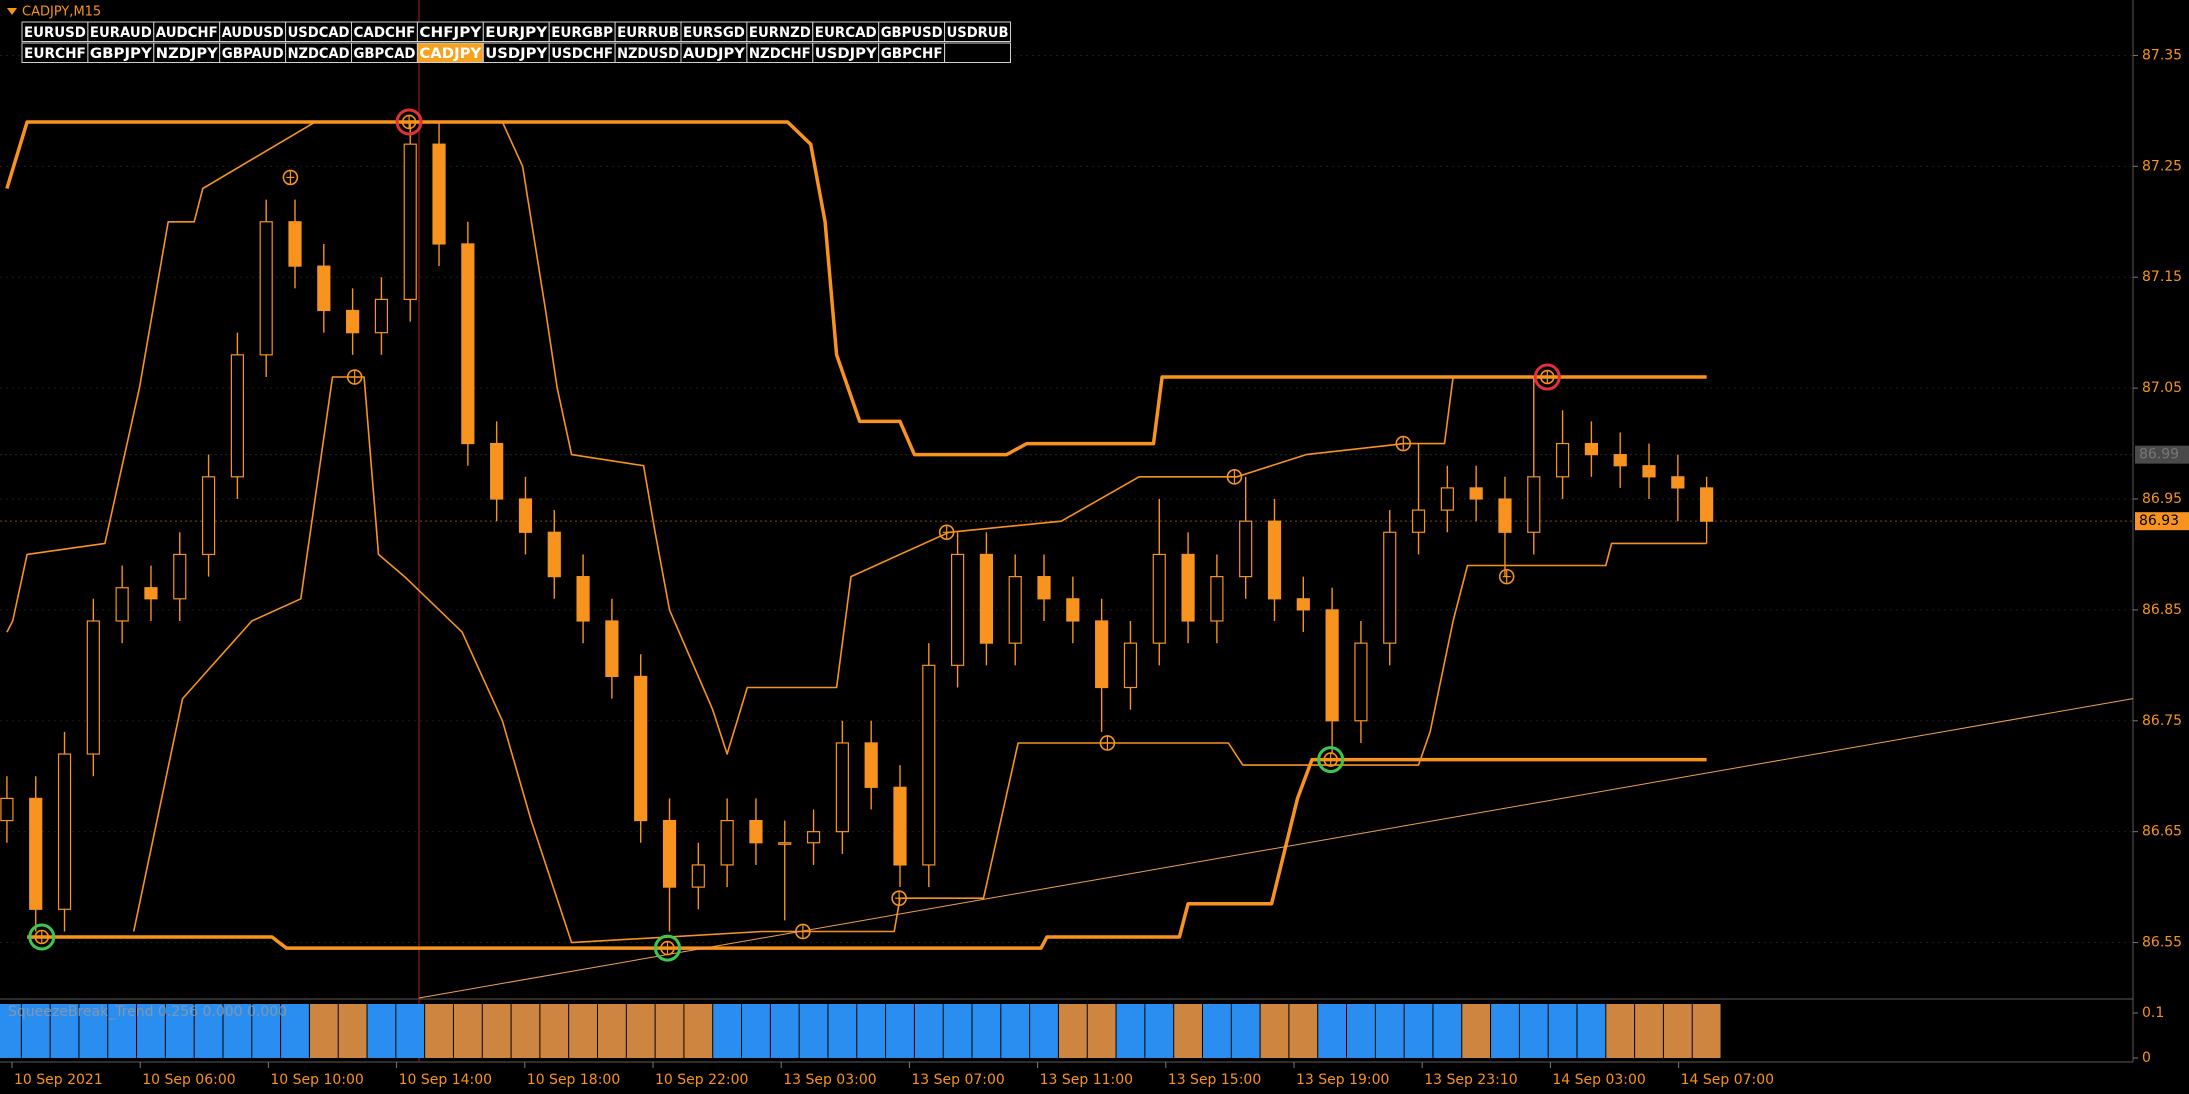 The width and height of the screenshot is (2189, 1094). Describe the element at coordinates (385, 33) in the screenshot. I see `symbol-button-label: CADCHF` at that location.